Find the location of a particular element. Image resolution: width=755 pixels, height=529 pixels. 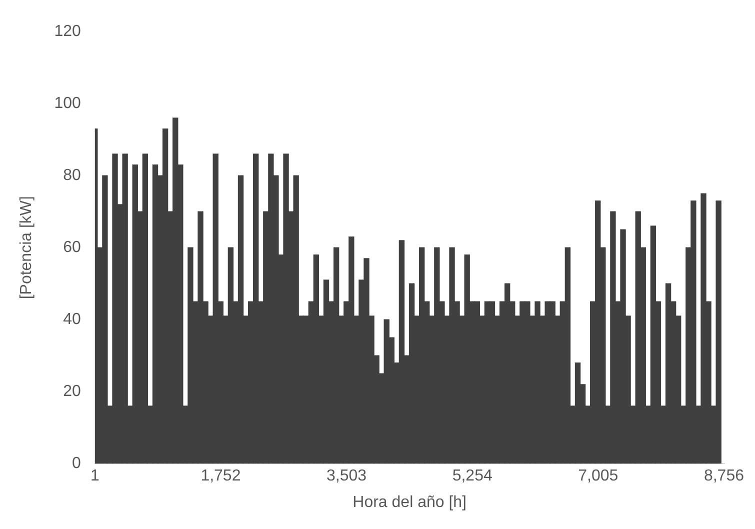

y-tick-label: 0 is located at coordinates (76, 463).